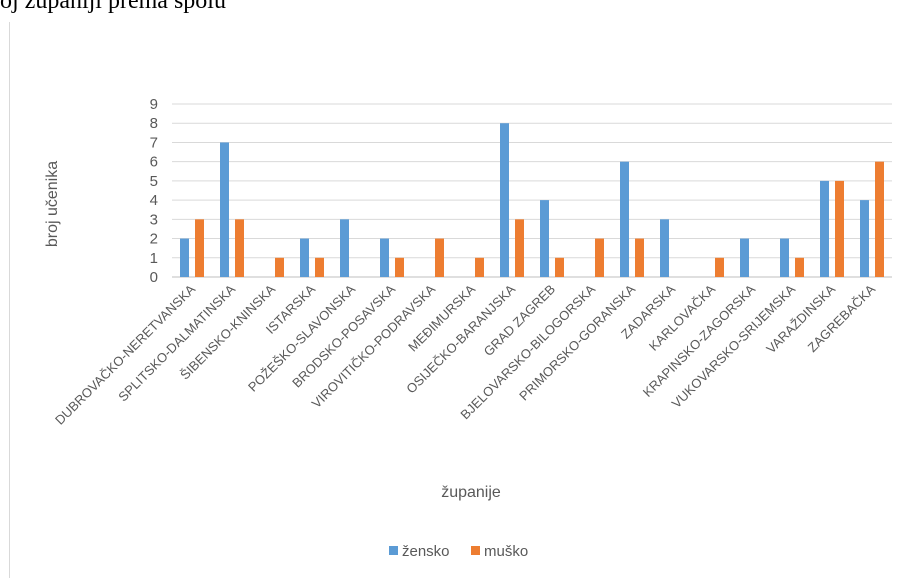 The image size is (902, 578). I want to click on y-tick-label: 0, so click(154, 277).